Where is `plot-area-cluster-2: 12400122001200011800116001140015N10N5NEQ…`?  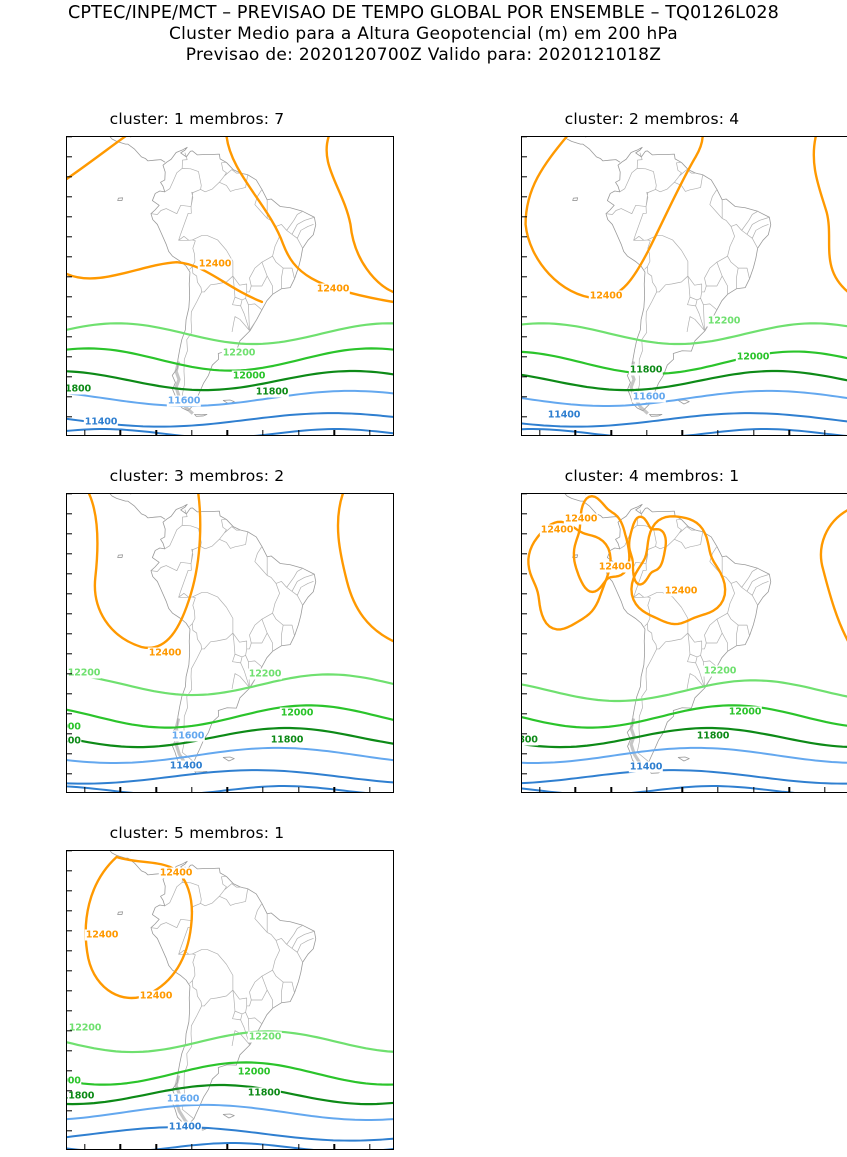
plot-area-cluster-2: 12400122001200011800116001140015N10N5NEQ… is located at coordinates (684, 286).